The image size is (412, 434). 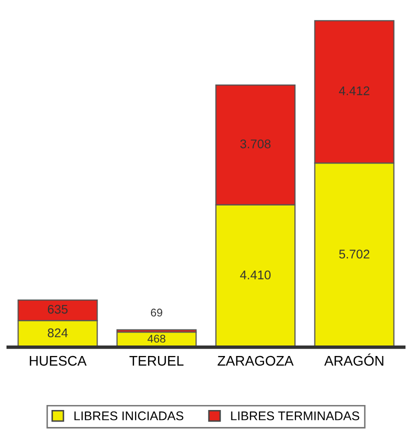 What do you see at coordinates (156, 312) in the screenshot?
I see `data-label: 69` at bounding box center [156, 312].